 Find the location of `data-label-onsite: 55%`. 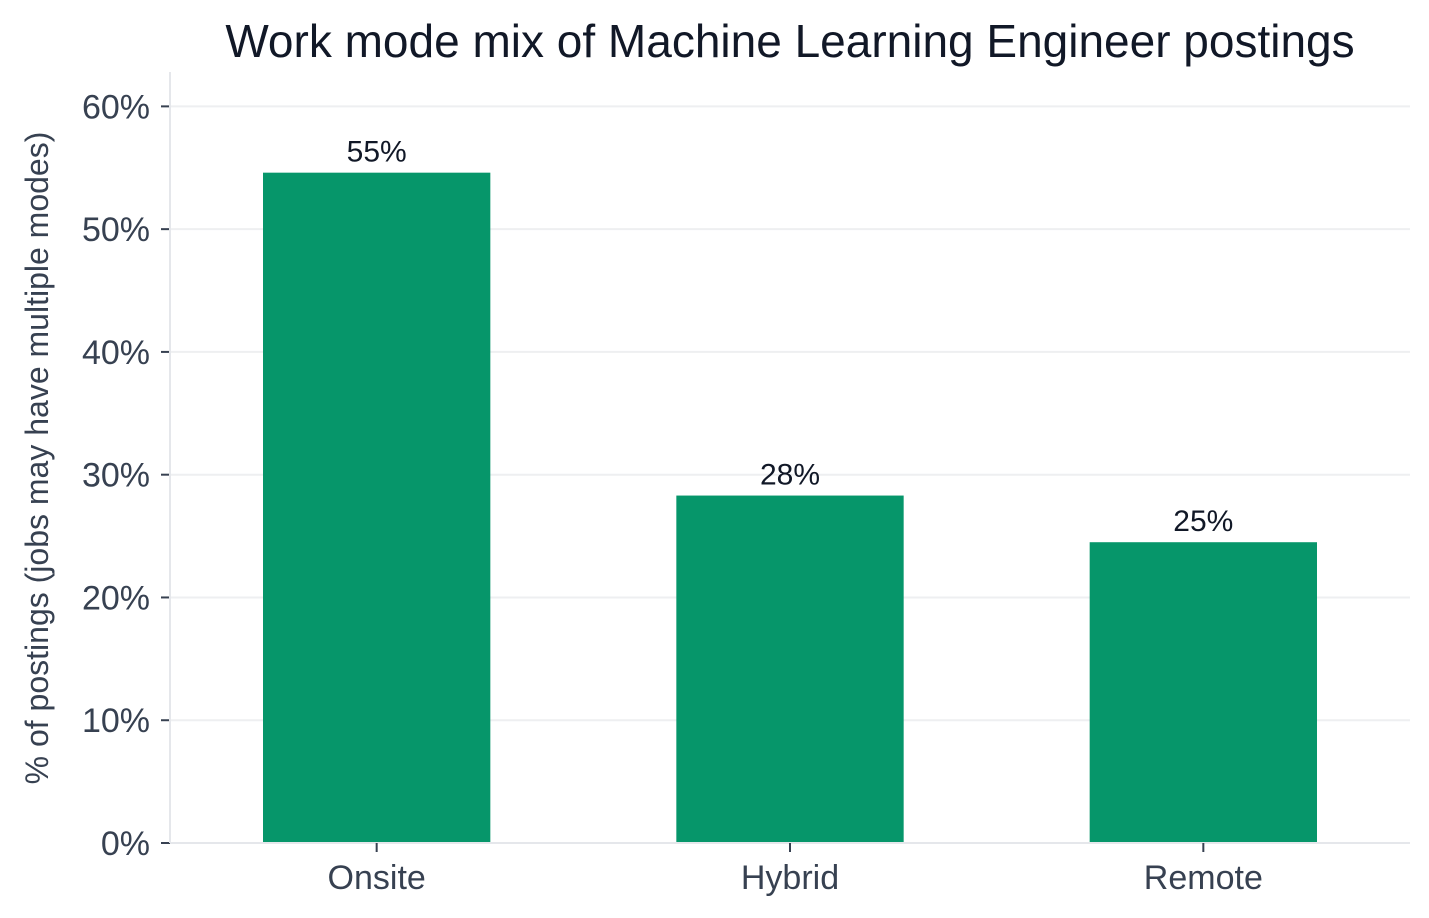

data-label-onsite: 55% is located at coordinates (377, 152).